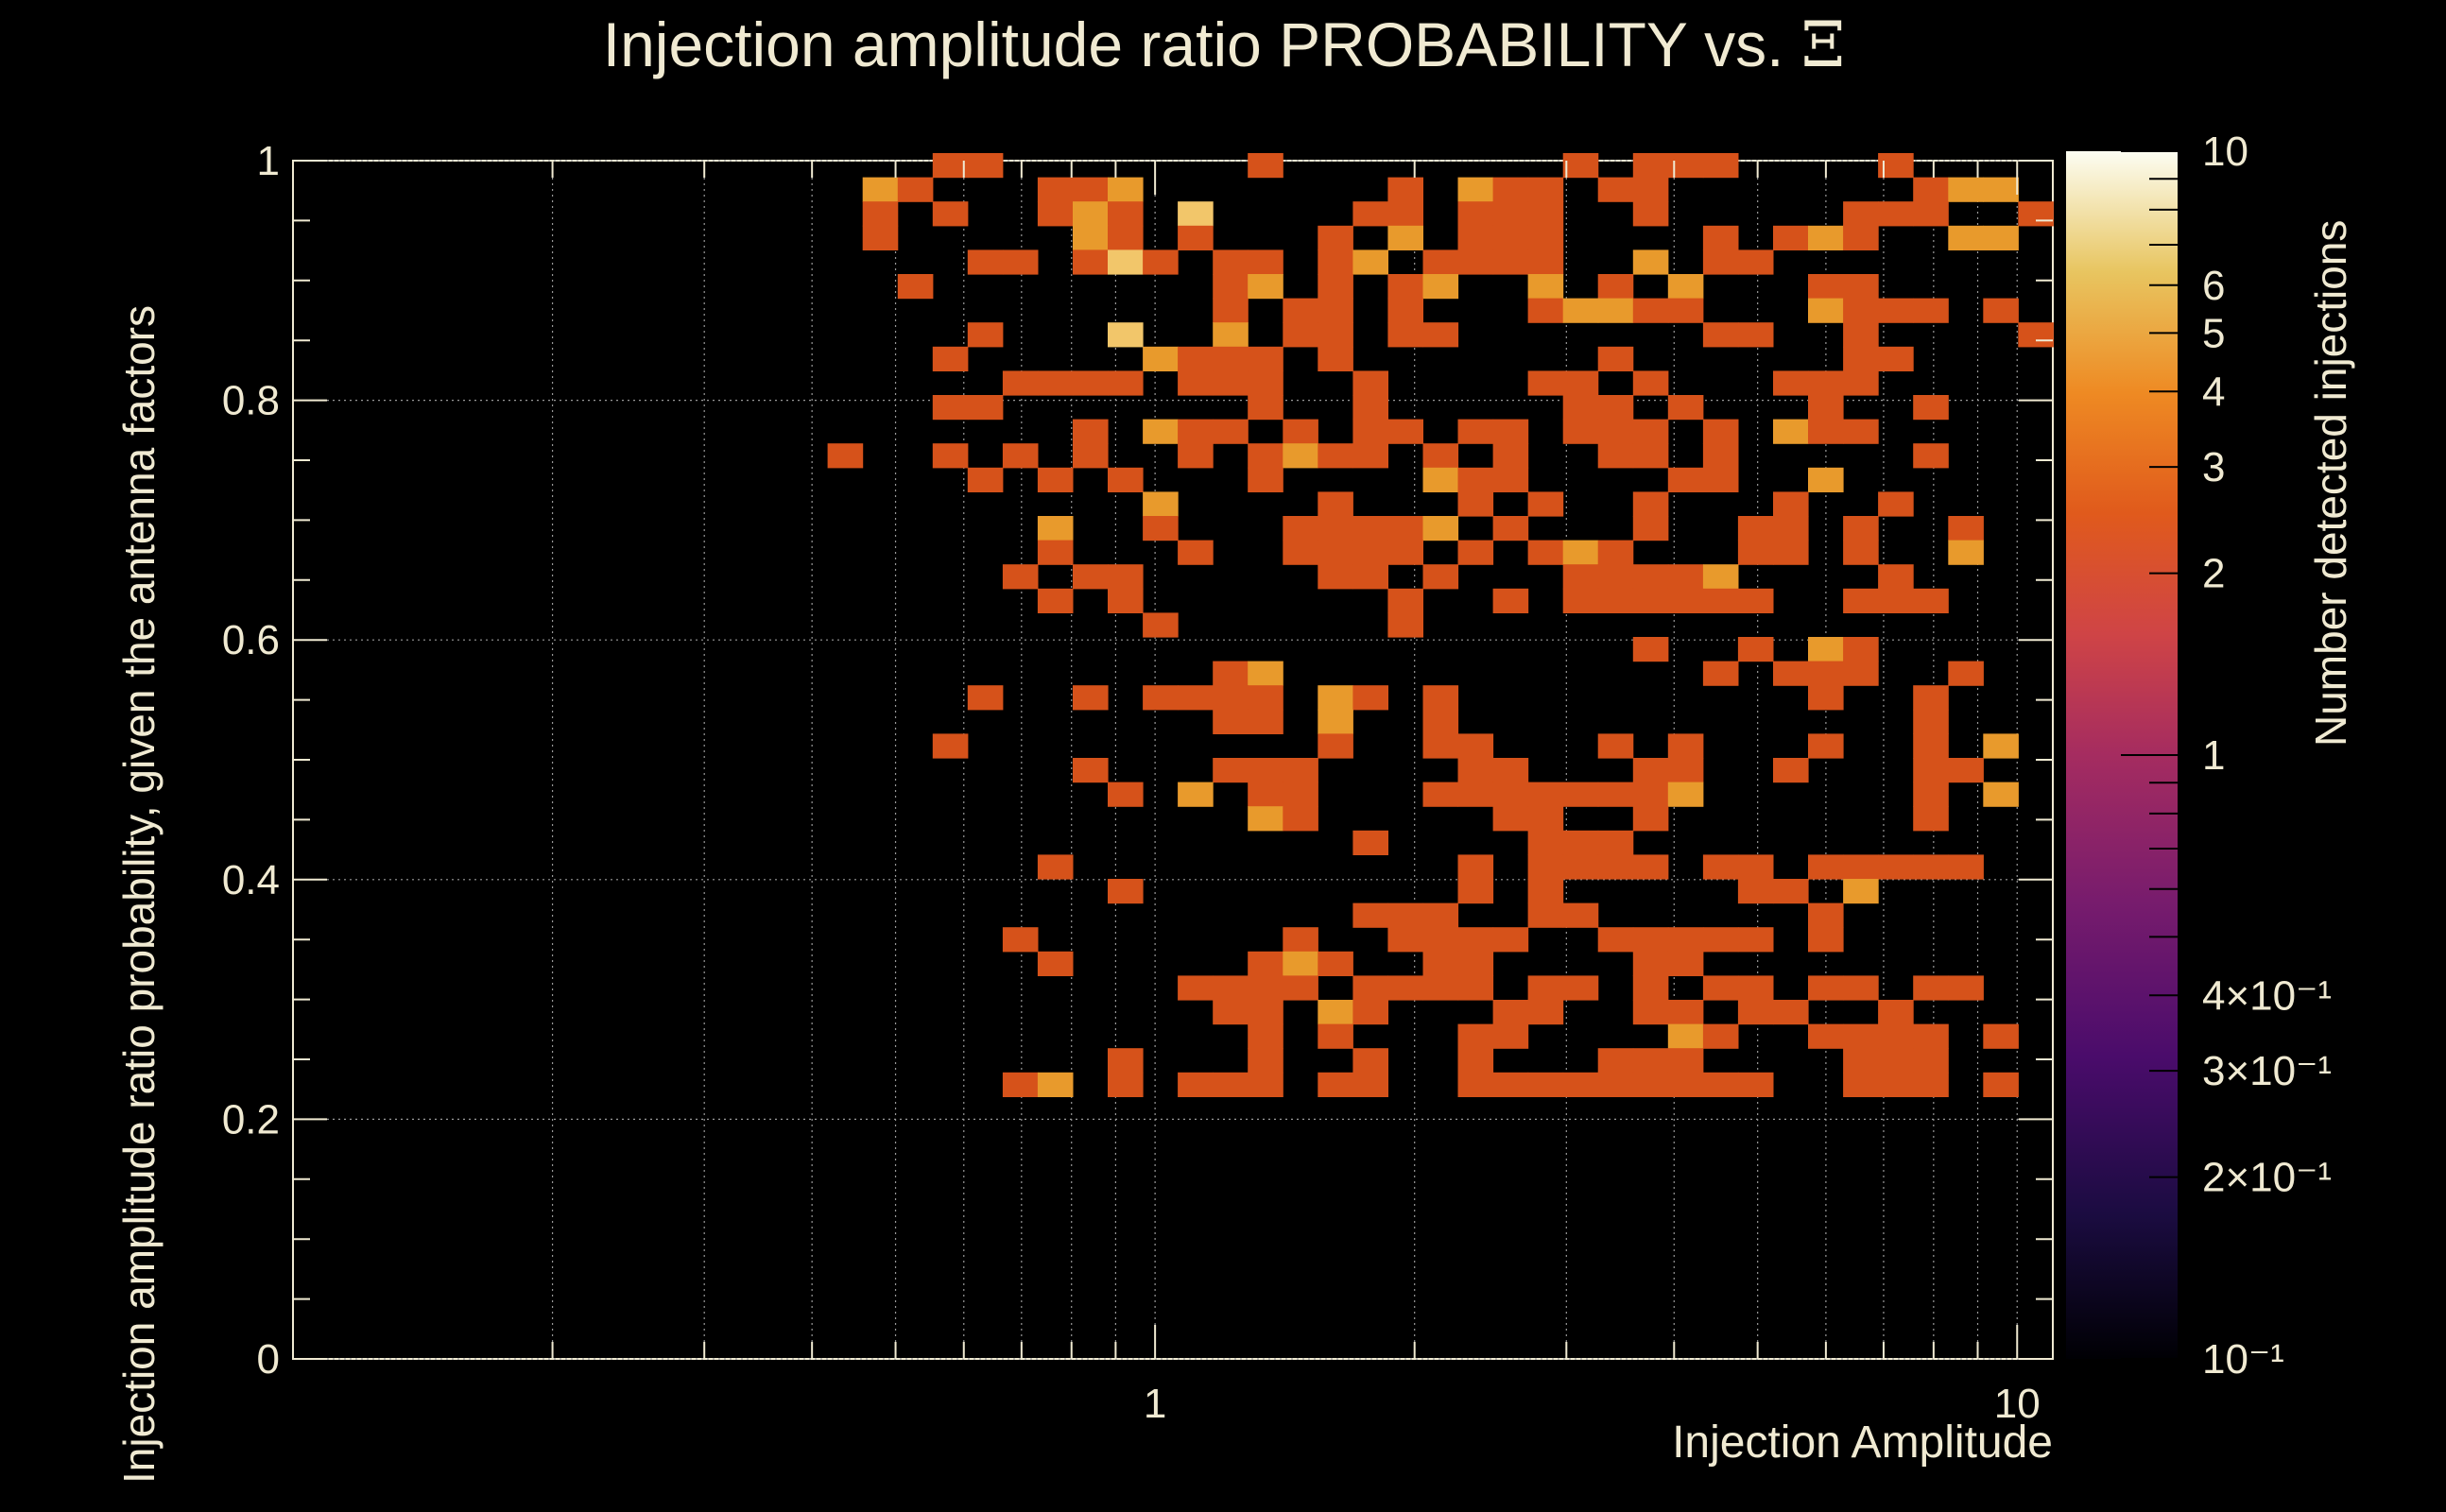 This screenshot has height=1512, width=2446. Describe the element at coordinates (1862, 1443) in the screenshot. I see `x-axis-label: Injection Amplitude` at that location.